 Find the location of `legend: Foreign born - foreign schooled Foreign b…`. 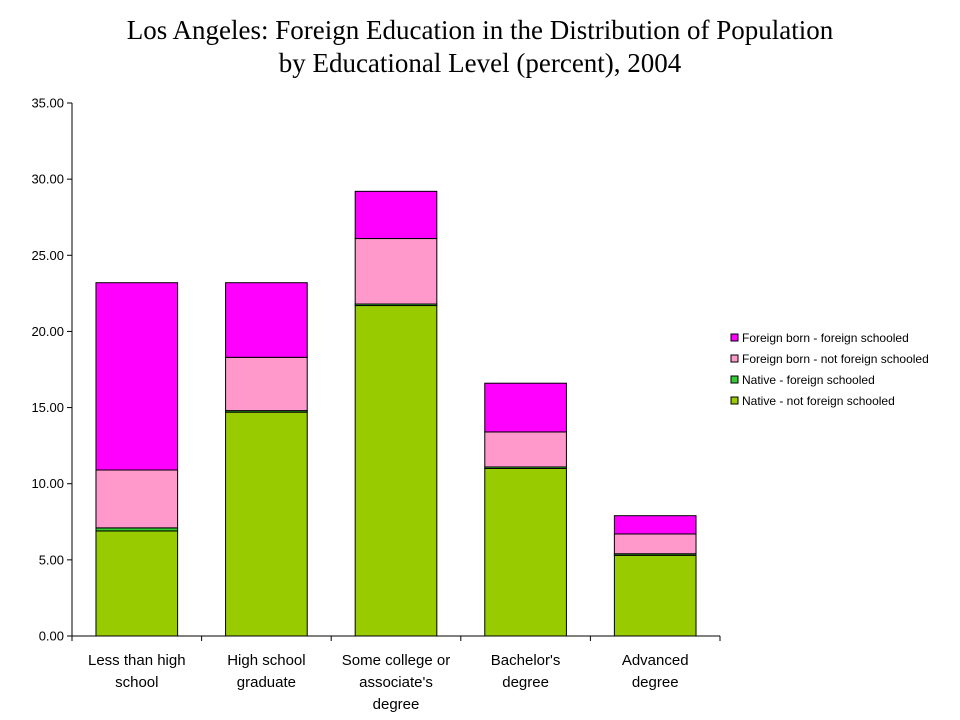

legend: Foreign born - foreign schooled Foreign b… is located at coordinates (829, 369).